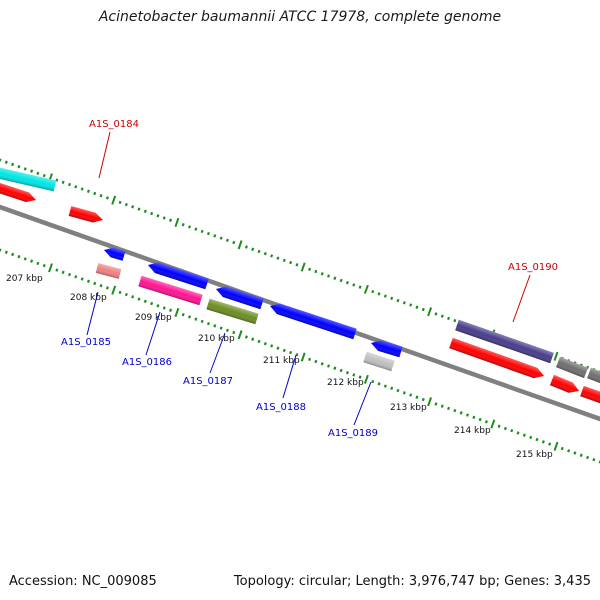 This screenshot has height=600, width=600. What do you see at coordinates (147, 362) in the screenshot?
I see `gene-label-a1s-0186: A1S_0186` at bounding box center [147, 362].